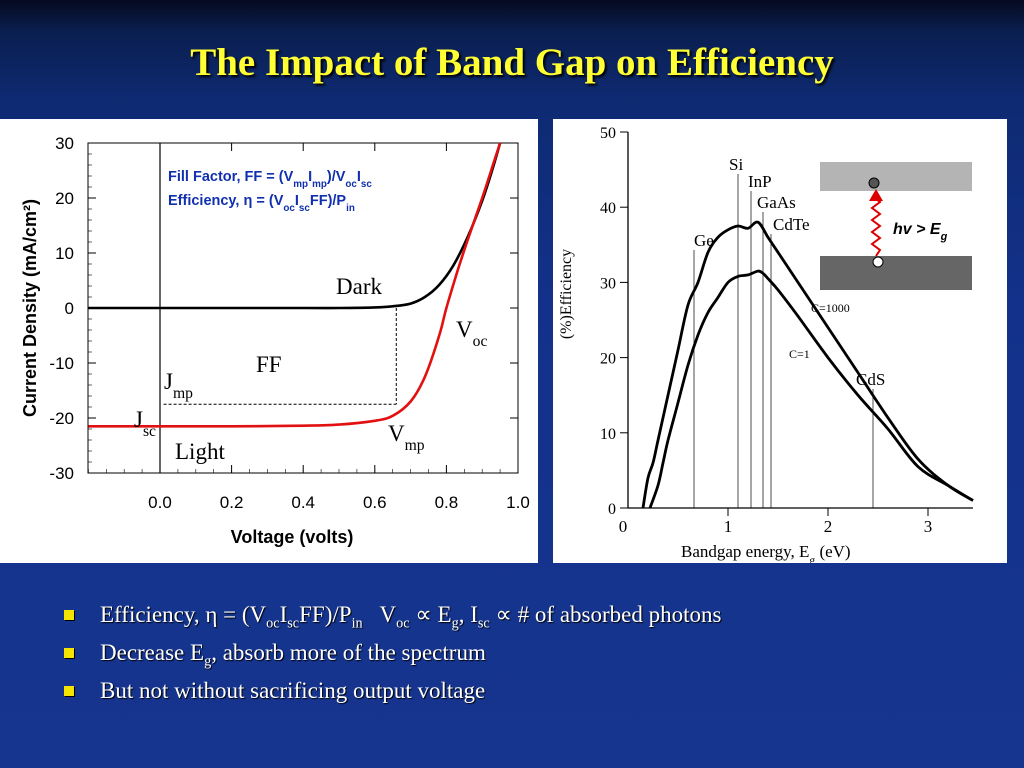 Image resolution: width=1024 pixels, height=768 pixels. What do you see at coordinates (375, 502) in the screenshot?
I see `x-tick-label: 0.6` at bounding box center [375, 502].